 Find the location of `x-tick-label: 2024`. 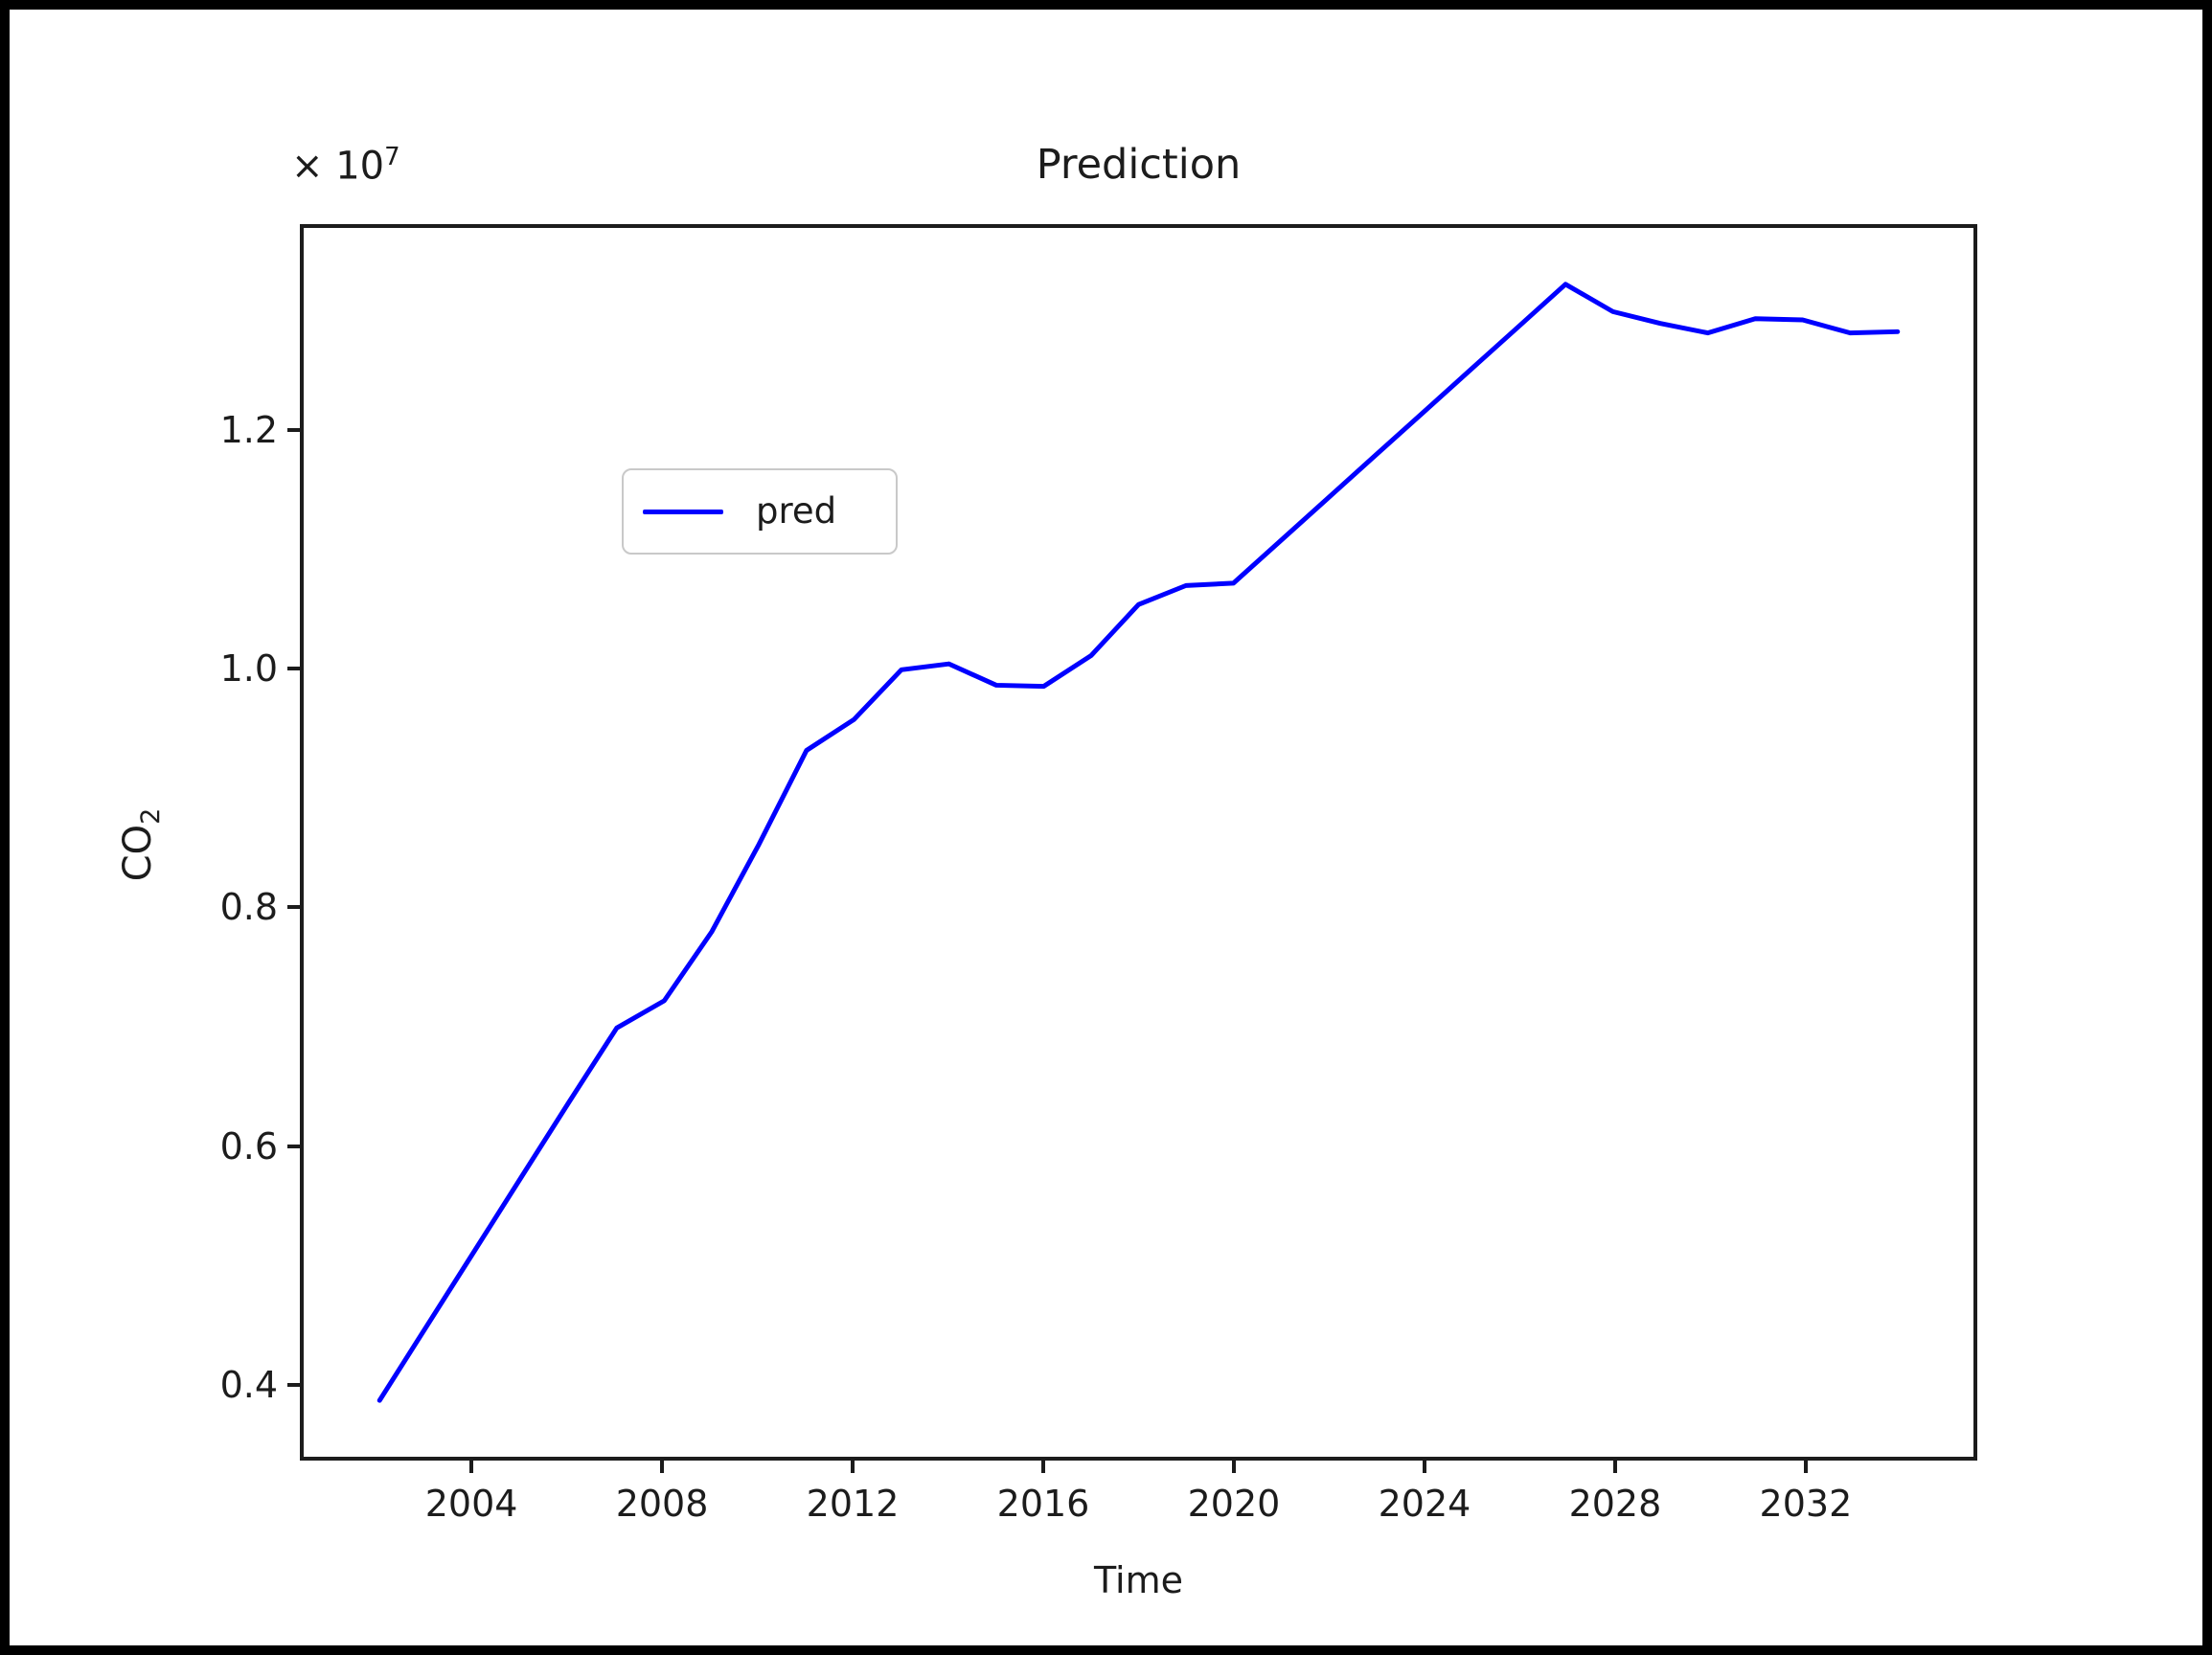

x-tick-label: 2024 is located at coordinates (1424, 1504).